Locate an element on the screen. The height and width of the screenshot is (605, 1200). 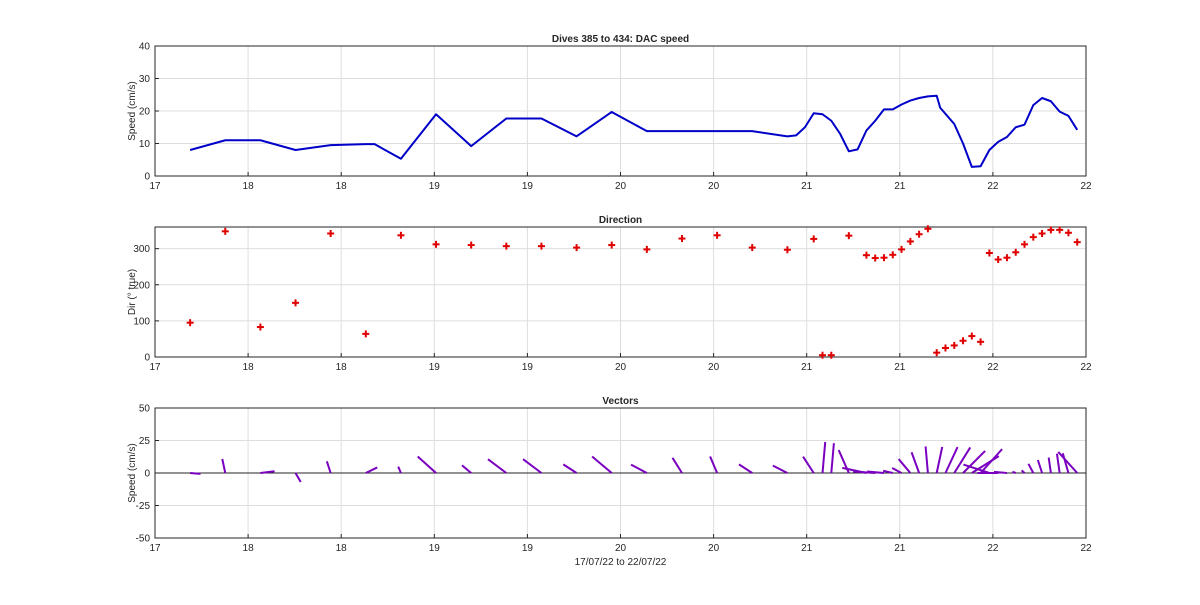
y-tick-label: 50 is located at coordinates (145, 409).